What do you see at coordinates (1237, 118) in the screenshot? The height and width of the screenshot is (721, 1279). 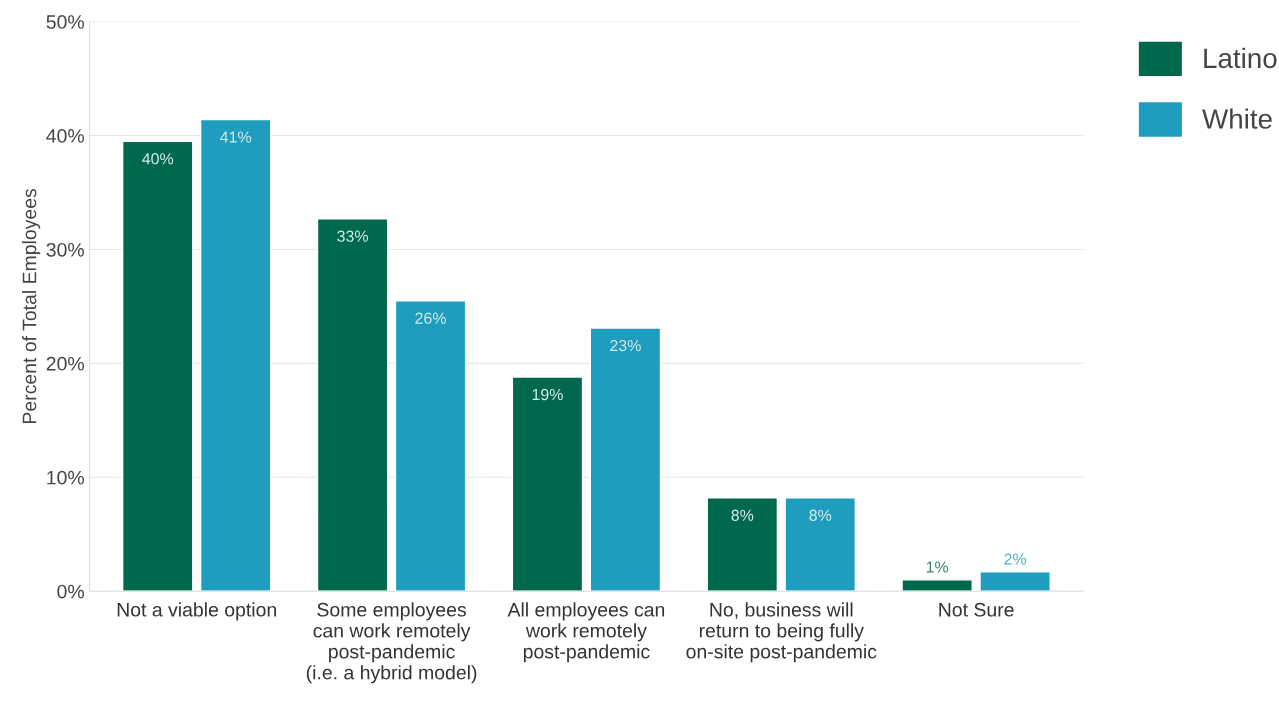 I see `legend-label: White` at bounding box center [1237, 118].